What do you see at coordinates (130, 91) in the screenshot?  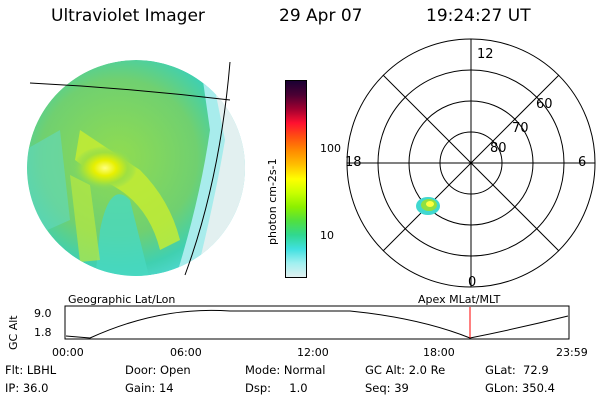 I see `geo-latitude-line` at bounding box center [130, 91].